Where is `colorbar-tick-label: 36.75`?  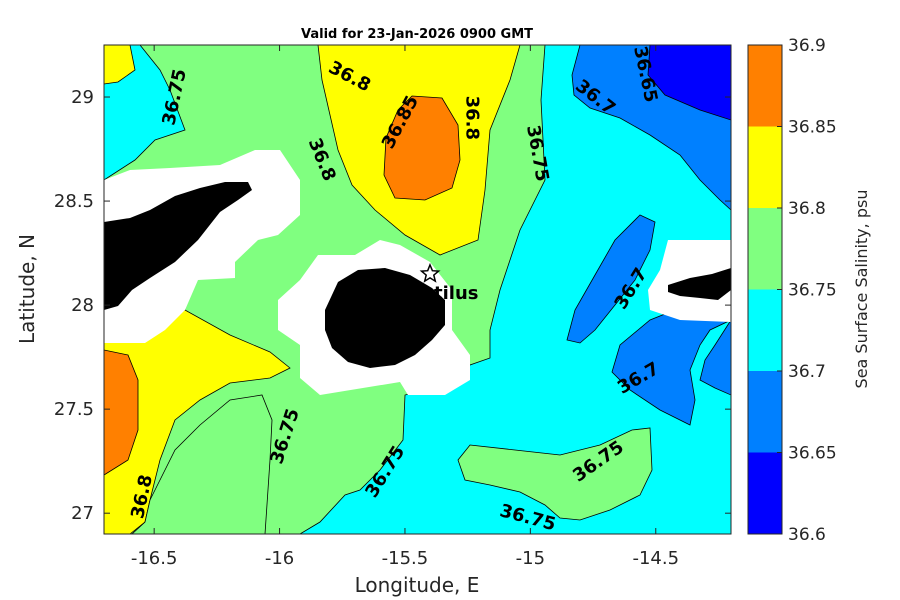
colorbar-tick-label: 36.75 is located at coordinates (812, 291).